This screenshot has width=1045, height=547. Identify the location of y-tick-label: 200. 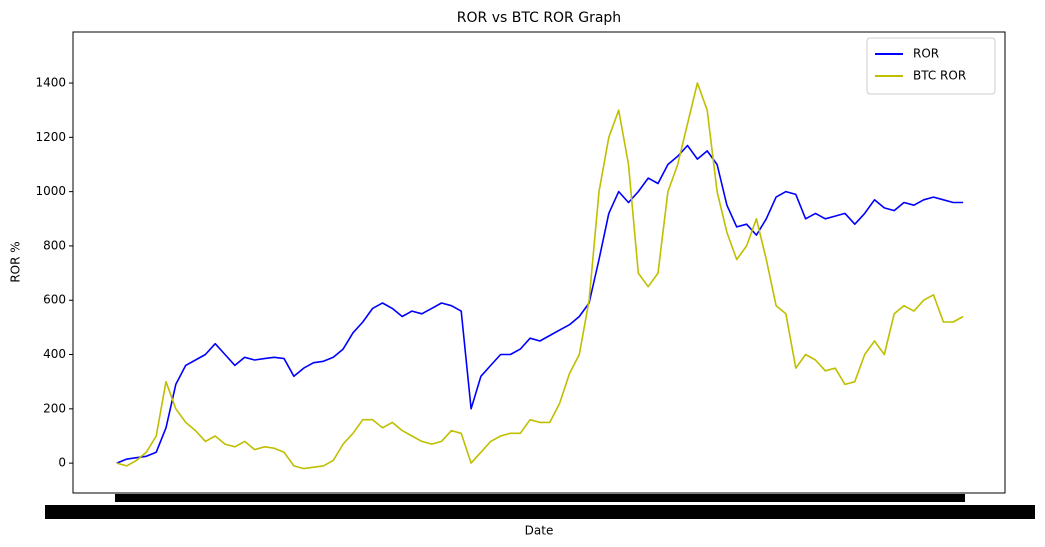
(54, 408).